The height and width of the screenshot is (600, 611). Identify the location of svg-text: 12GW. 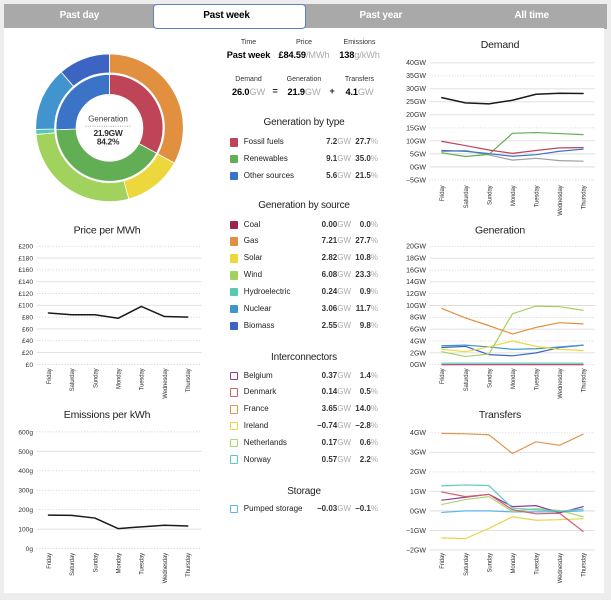
(416, 294).